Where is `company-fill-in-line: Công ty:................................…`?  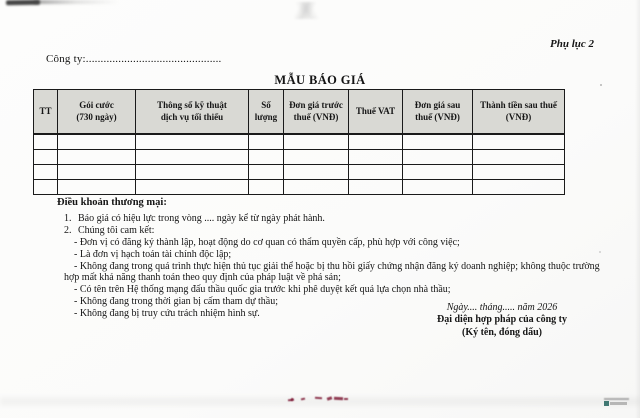
company-fill-in-line: Công ty:................................… is located at coordinates (134, 59).